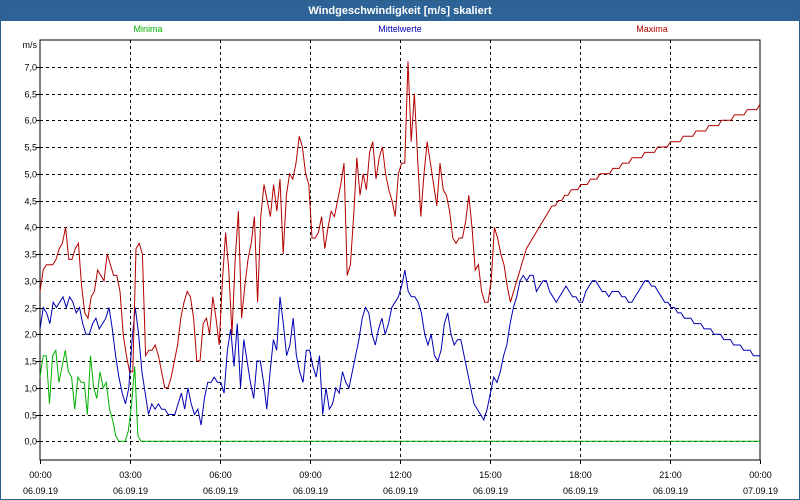 The image size is (800, 500). I want to click on y-tick-label: 7,0, so click(30, 68).